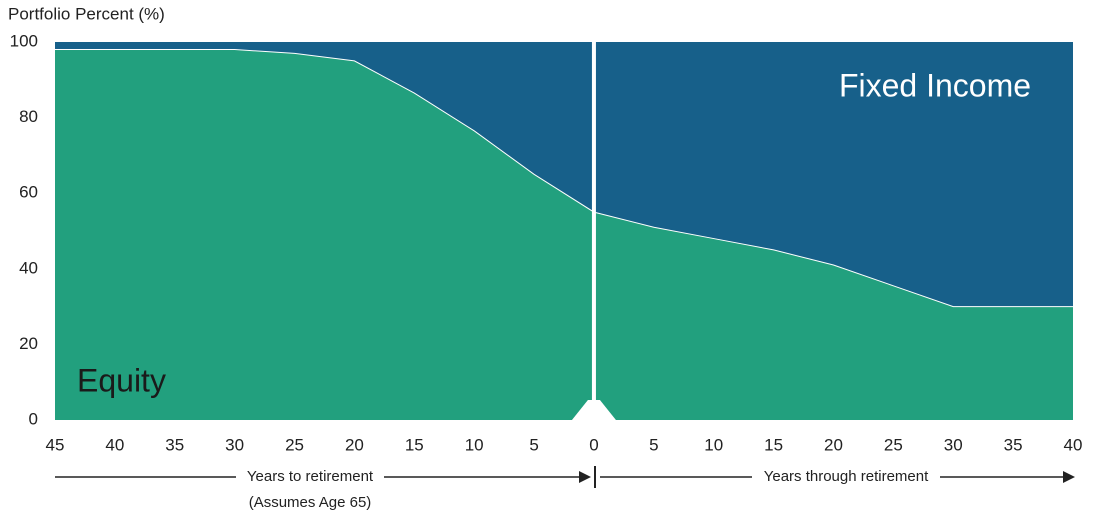  I want to click on series-label: Fixed Income, so click(935, 85).